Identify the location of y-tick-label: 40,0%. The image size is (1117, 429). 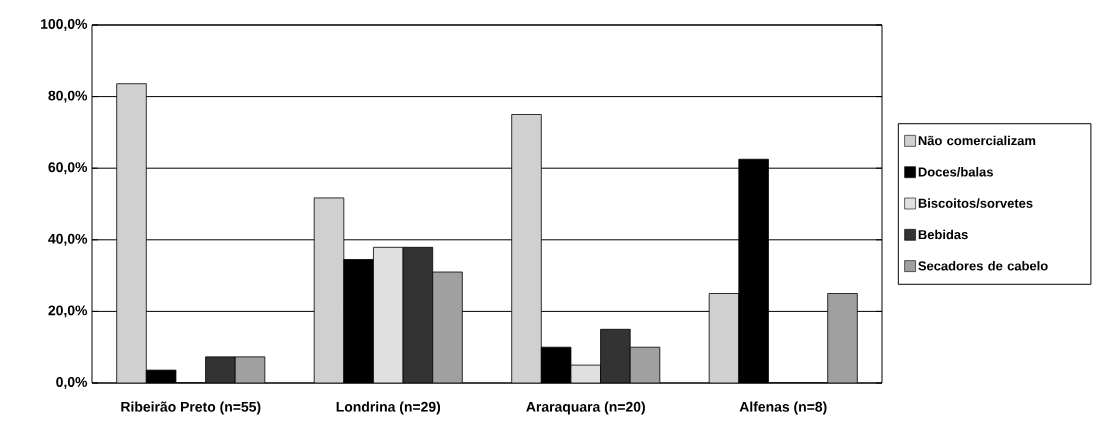
(68, 239).